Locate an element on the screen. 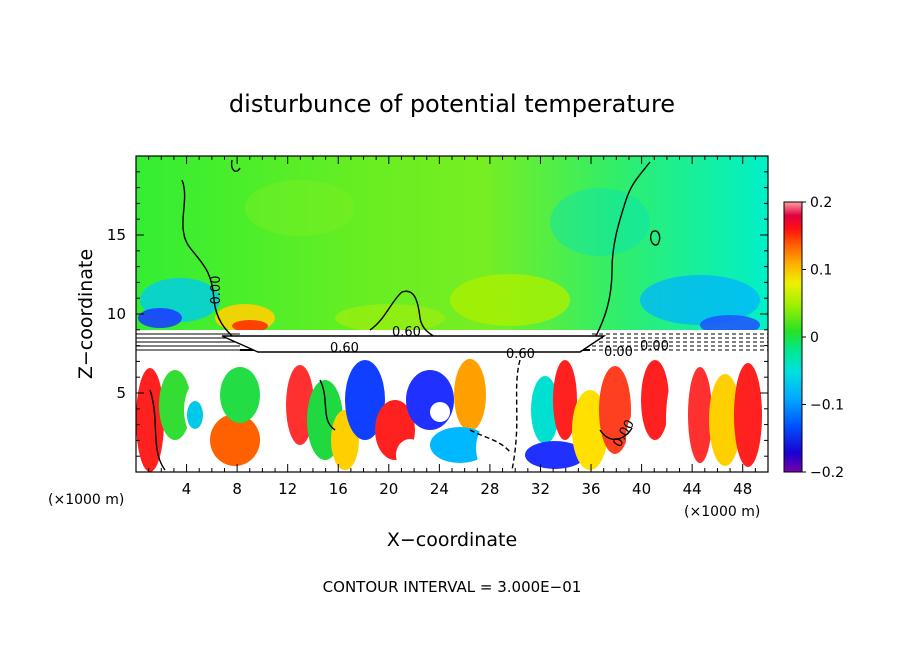 This screenshot has height=654, width=904. colorbar is located at coordinates (793, 337).